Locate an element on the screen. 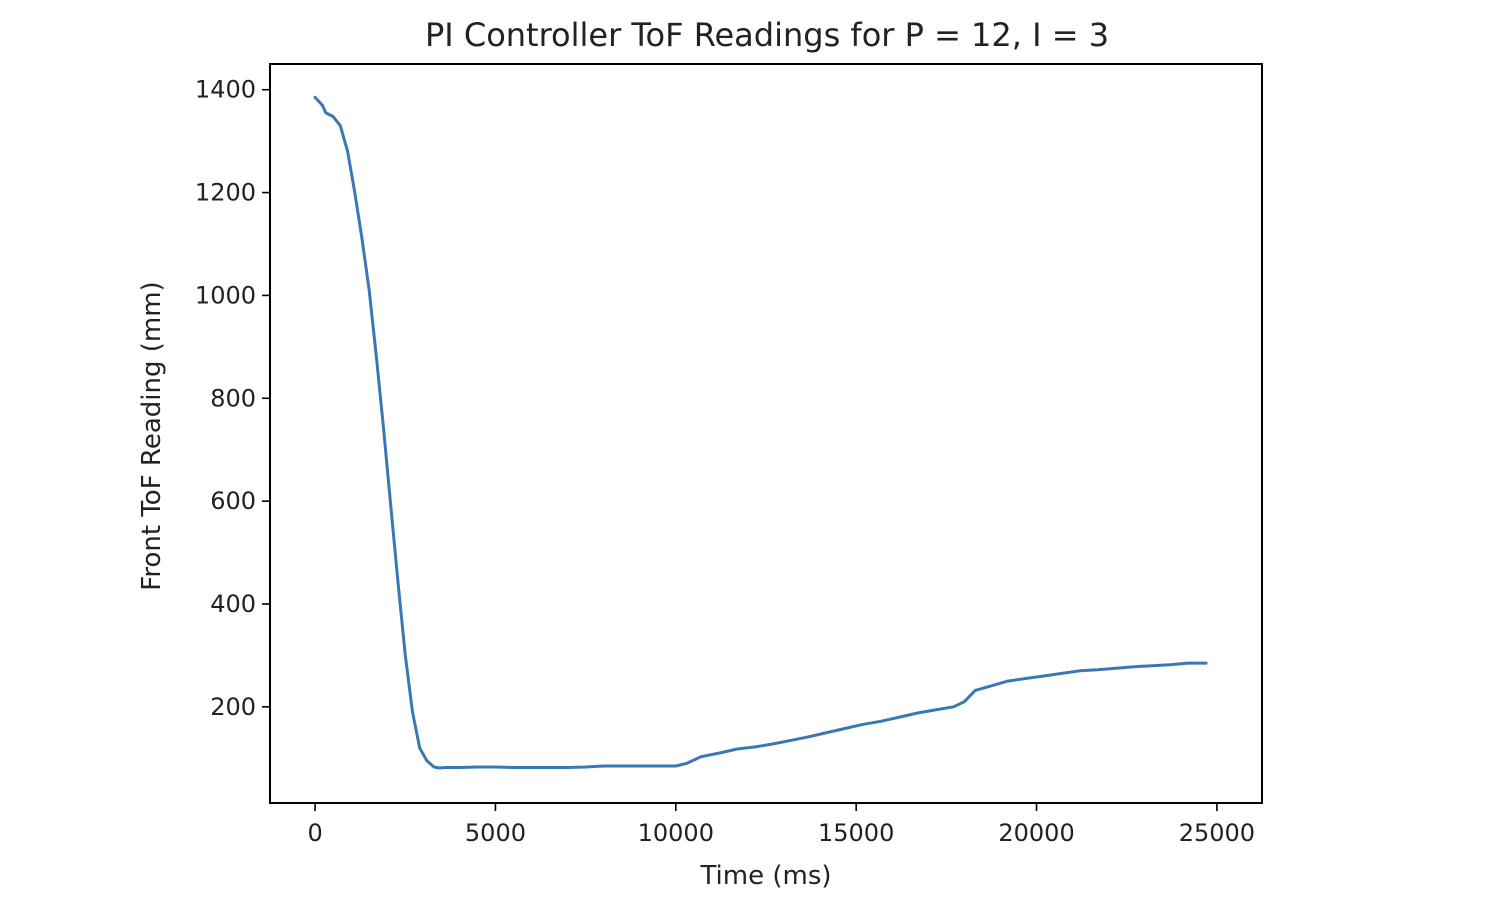 This screenshot has width=1501, height=912. y-tick-label: 1000 is located at coordinates (225, 295).